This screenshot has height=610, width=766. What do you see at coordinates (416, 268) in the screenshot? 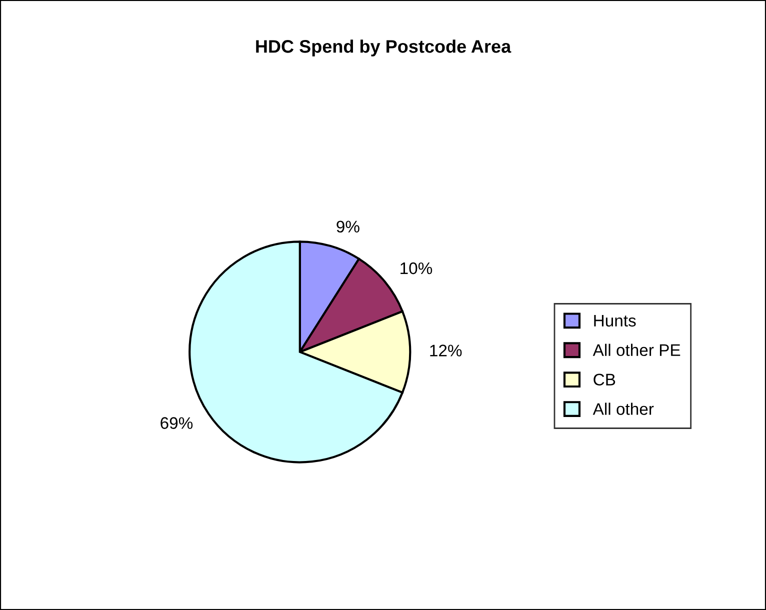
I see `data-label: 10%` at bounding box center [416, 268].